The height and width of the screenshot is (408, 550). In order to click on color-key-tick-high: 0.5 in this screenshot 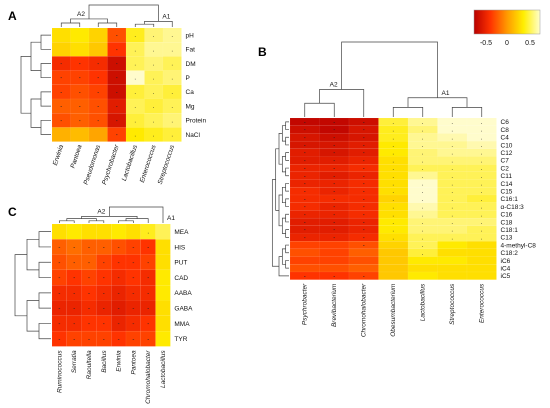, I will do `click(530, 43)`.